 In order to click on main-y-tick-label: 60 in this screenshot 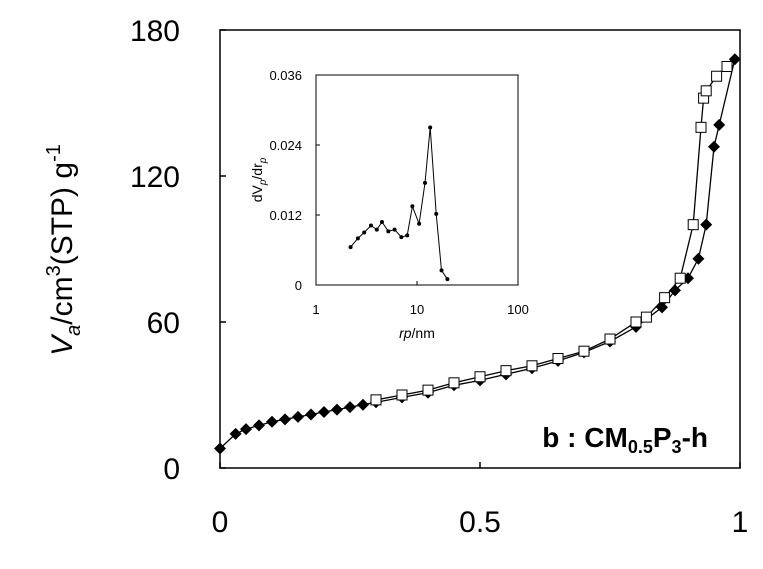, I will do `click(163, 323)`.